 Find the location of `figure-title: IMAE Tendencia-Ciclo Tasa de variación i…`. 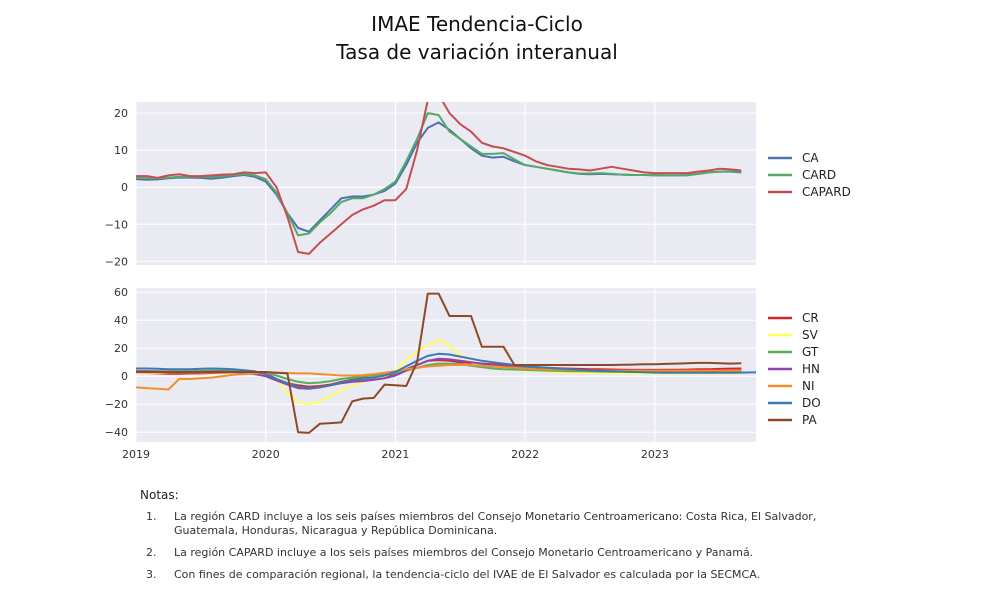

figure-title: IMAE Tendencia-Ciclo Tasa de variación i… is located at coordinates (477, 38).